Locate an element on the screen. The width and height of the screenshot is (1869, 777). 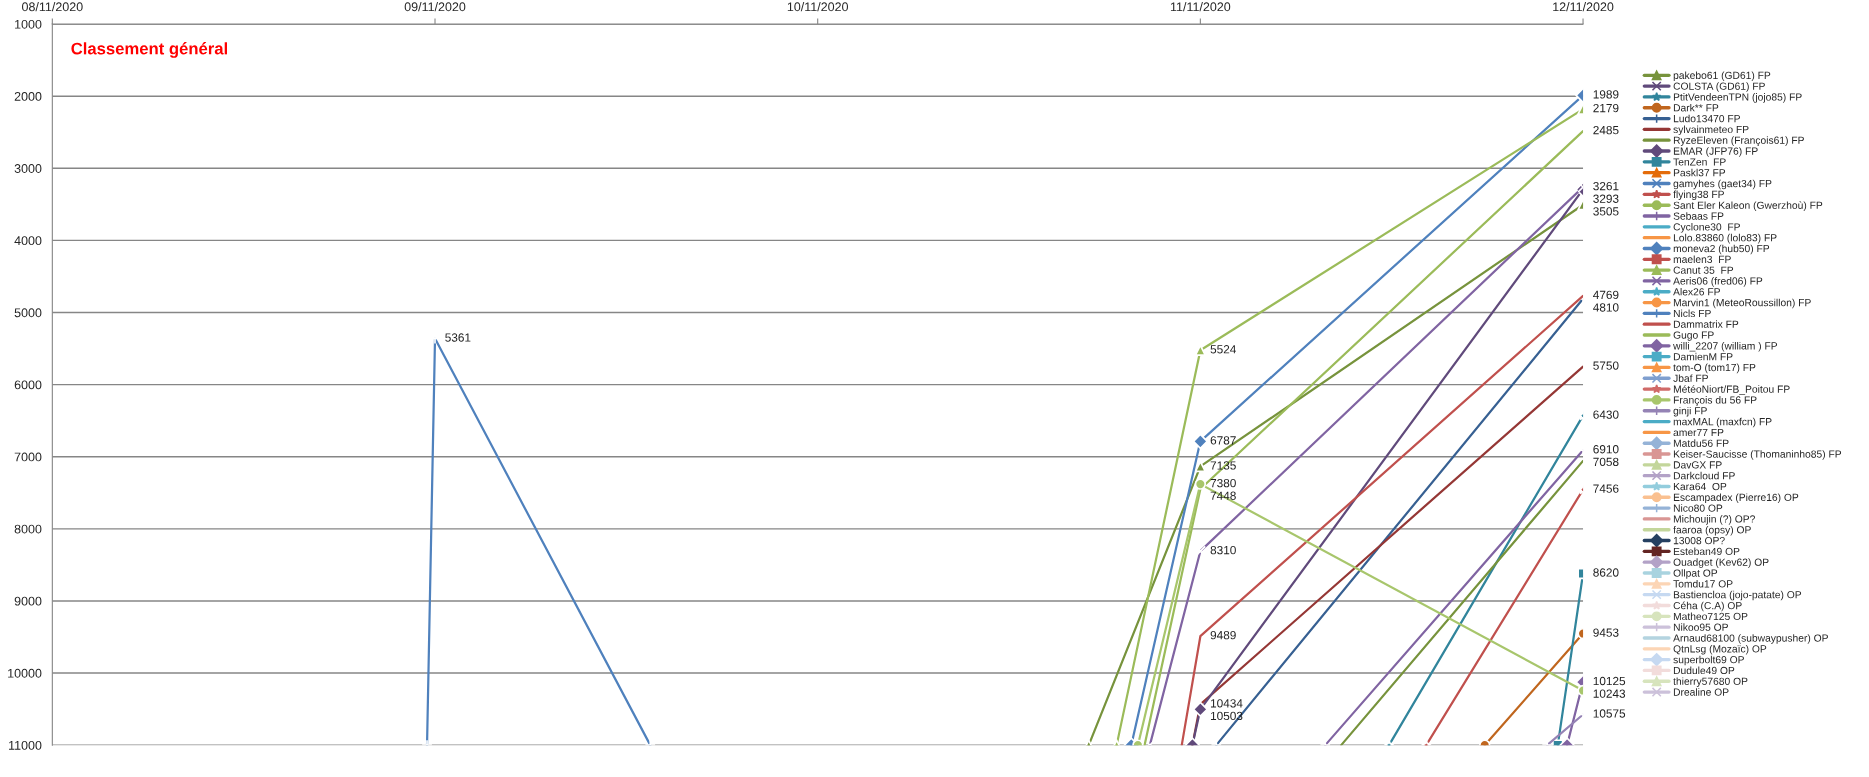
data-label: 5524 is located at coordinates (1223, 349).